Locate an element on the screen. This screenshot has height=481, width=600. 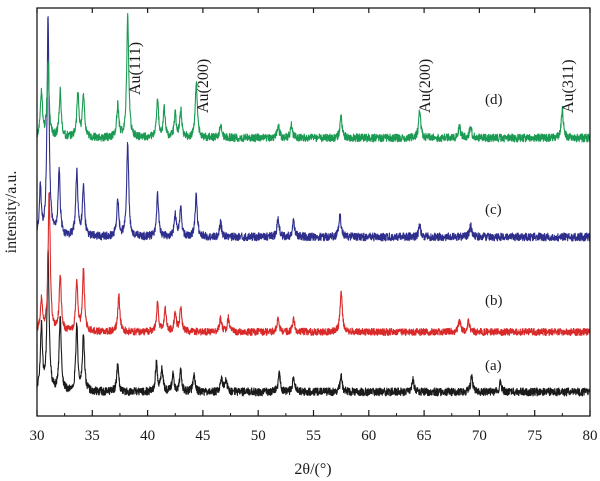
series-label-b: (b) is located at coordinates (494, 301).